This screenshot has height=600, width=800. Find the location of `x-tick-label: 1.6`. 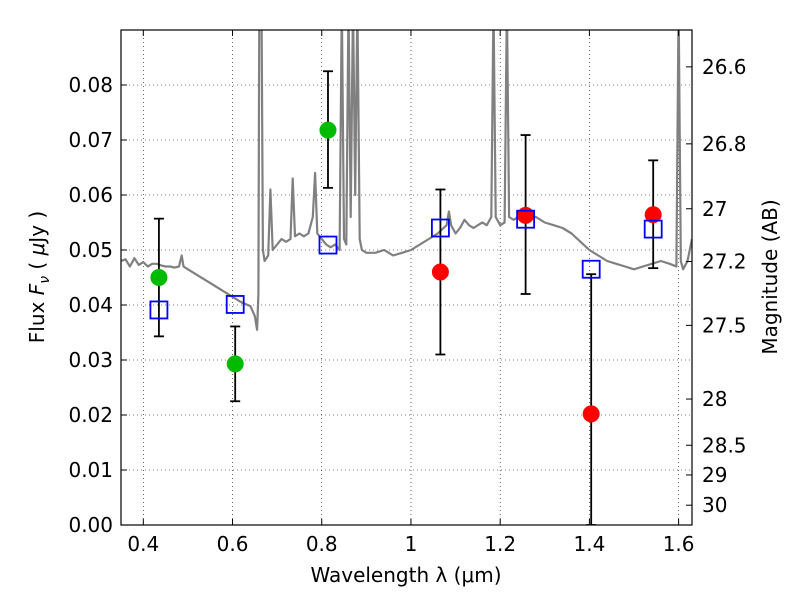

x-tick-label: 1.6 is located at coordinates (679, 544).